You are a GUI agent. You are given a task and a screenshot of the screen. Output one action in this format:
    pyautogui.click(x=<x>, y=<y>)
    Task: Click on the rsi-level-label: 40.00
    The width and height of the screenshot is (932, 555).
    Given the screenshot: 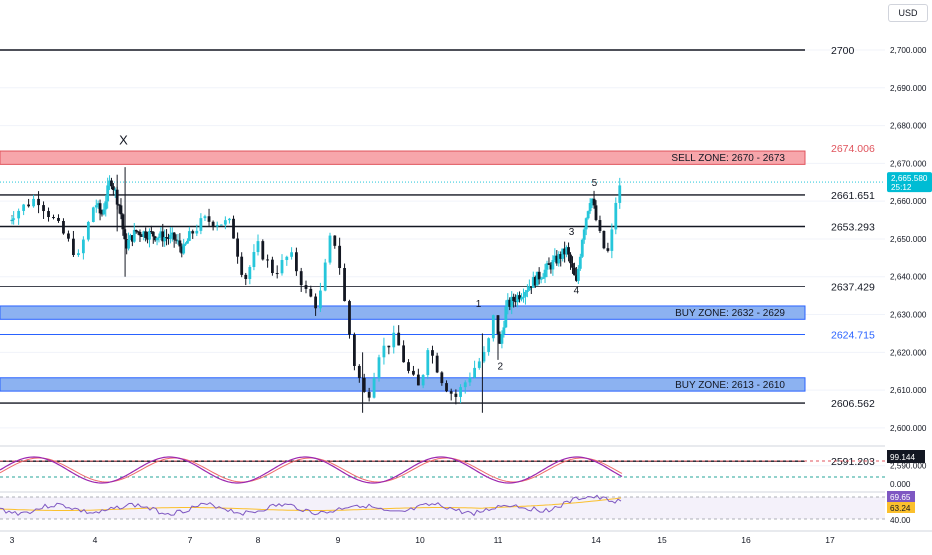 What is the action you would take?
    pyautogui.click(x=900, y=520)
    